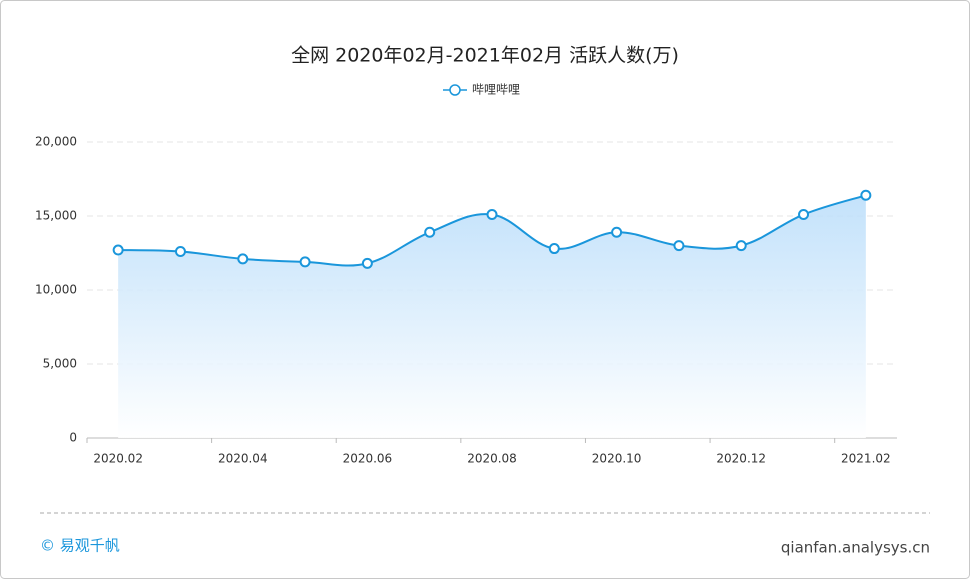  I want to click on x-tick-label: 2020.08, so click(492, 459).